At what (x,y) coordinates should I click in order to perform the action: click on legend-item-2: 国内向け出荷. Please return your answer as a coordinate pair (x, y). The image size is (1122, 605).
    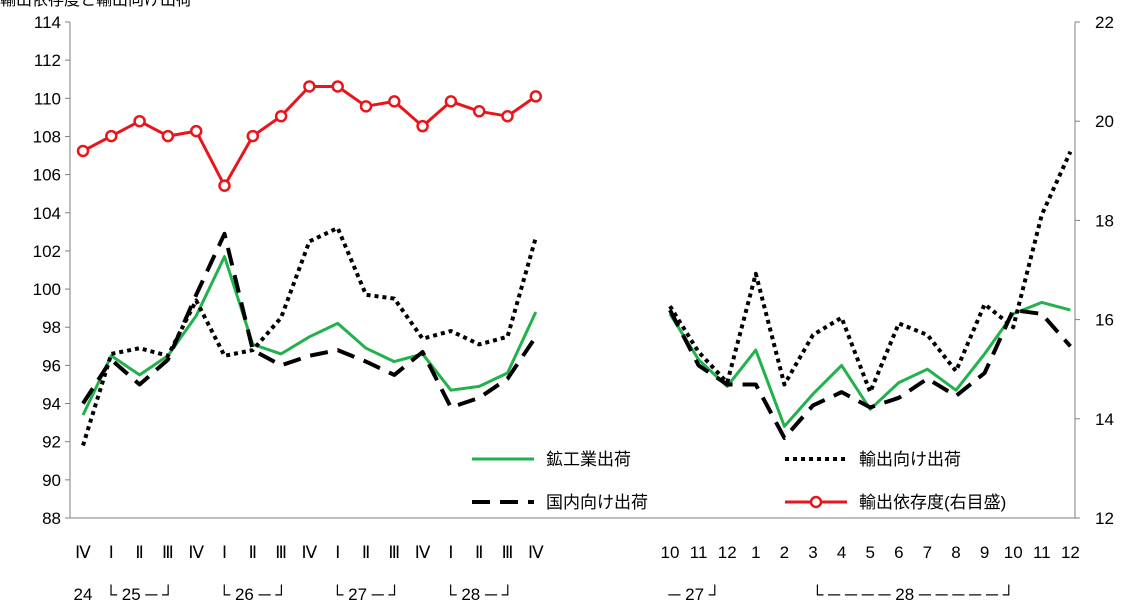
    Looking at the image, I should click on (560, 502).